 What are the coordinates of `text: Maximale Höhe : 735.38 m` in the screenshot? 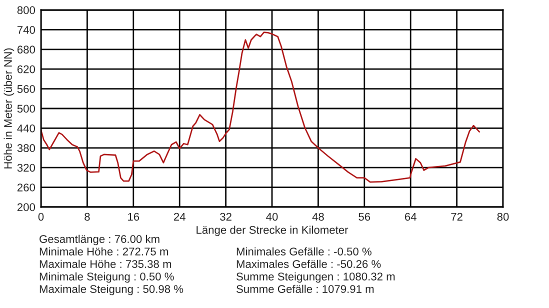 It's located at (106, 264).